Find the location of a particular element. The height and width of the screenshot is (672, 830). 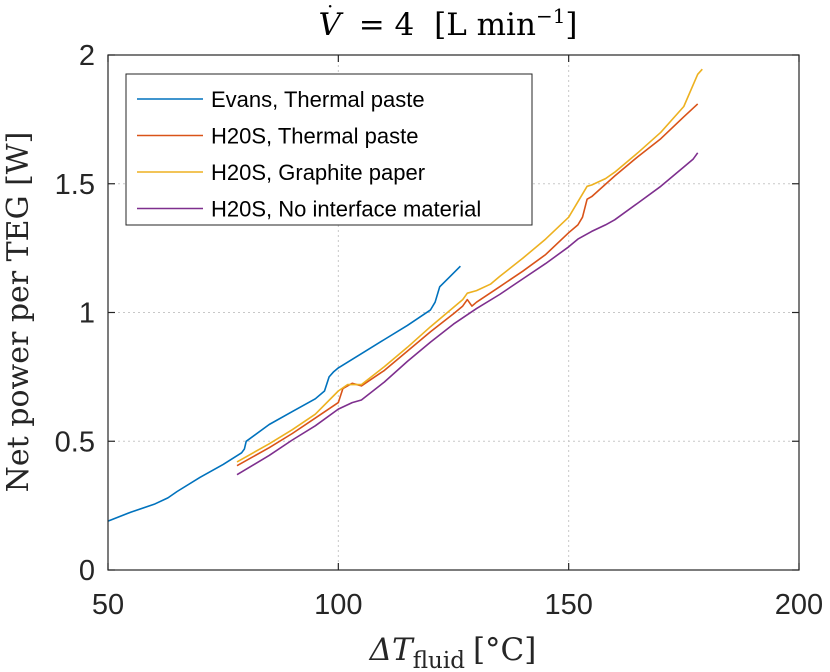

y-tick-label: 1.5 is located at coordinates (75, 185).